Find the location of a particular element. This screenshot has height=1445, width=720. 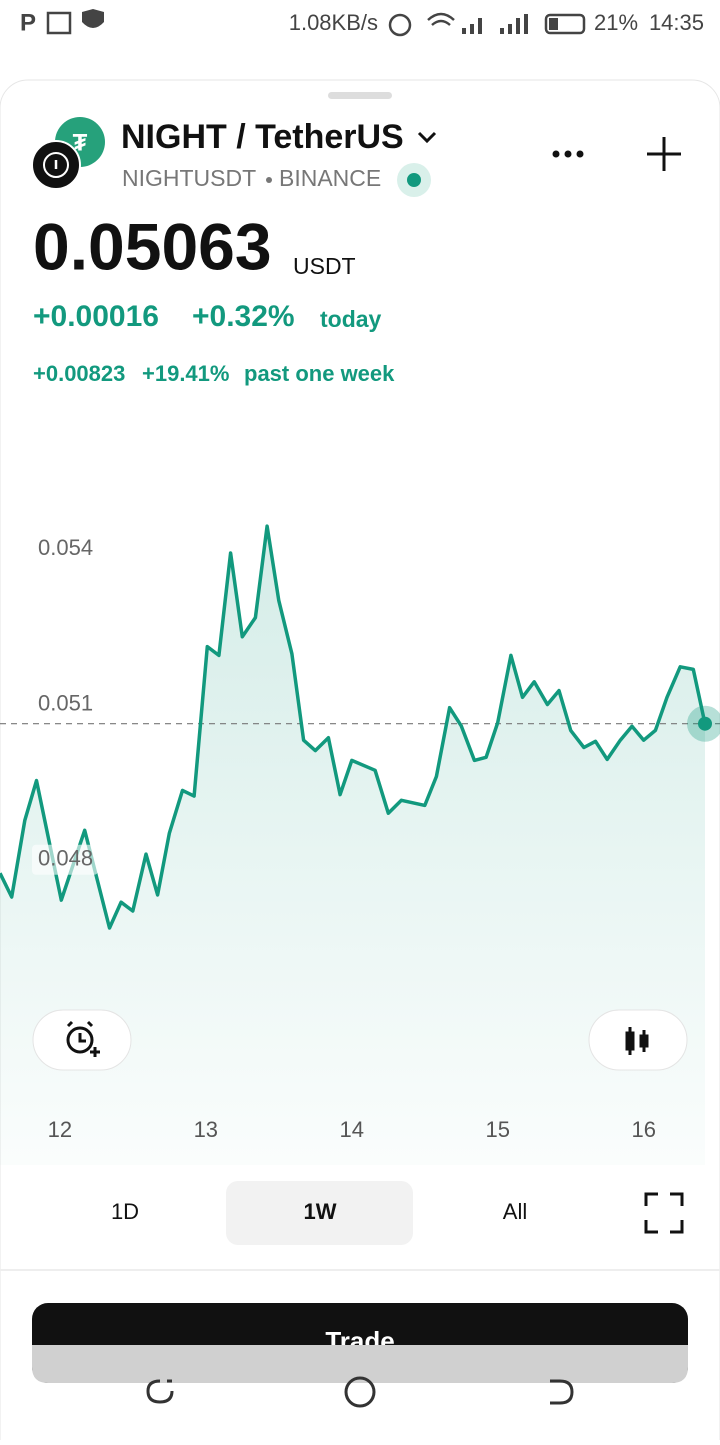

y-tick-label: 0.048 is located at coordinates (65, 858).